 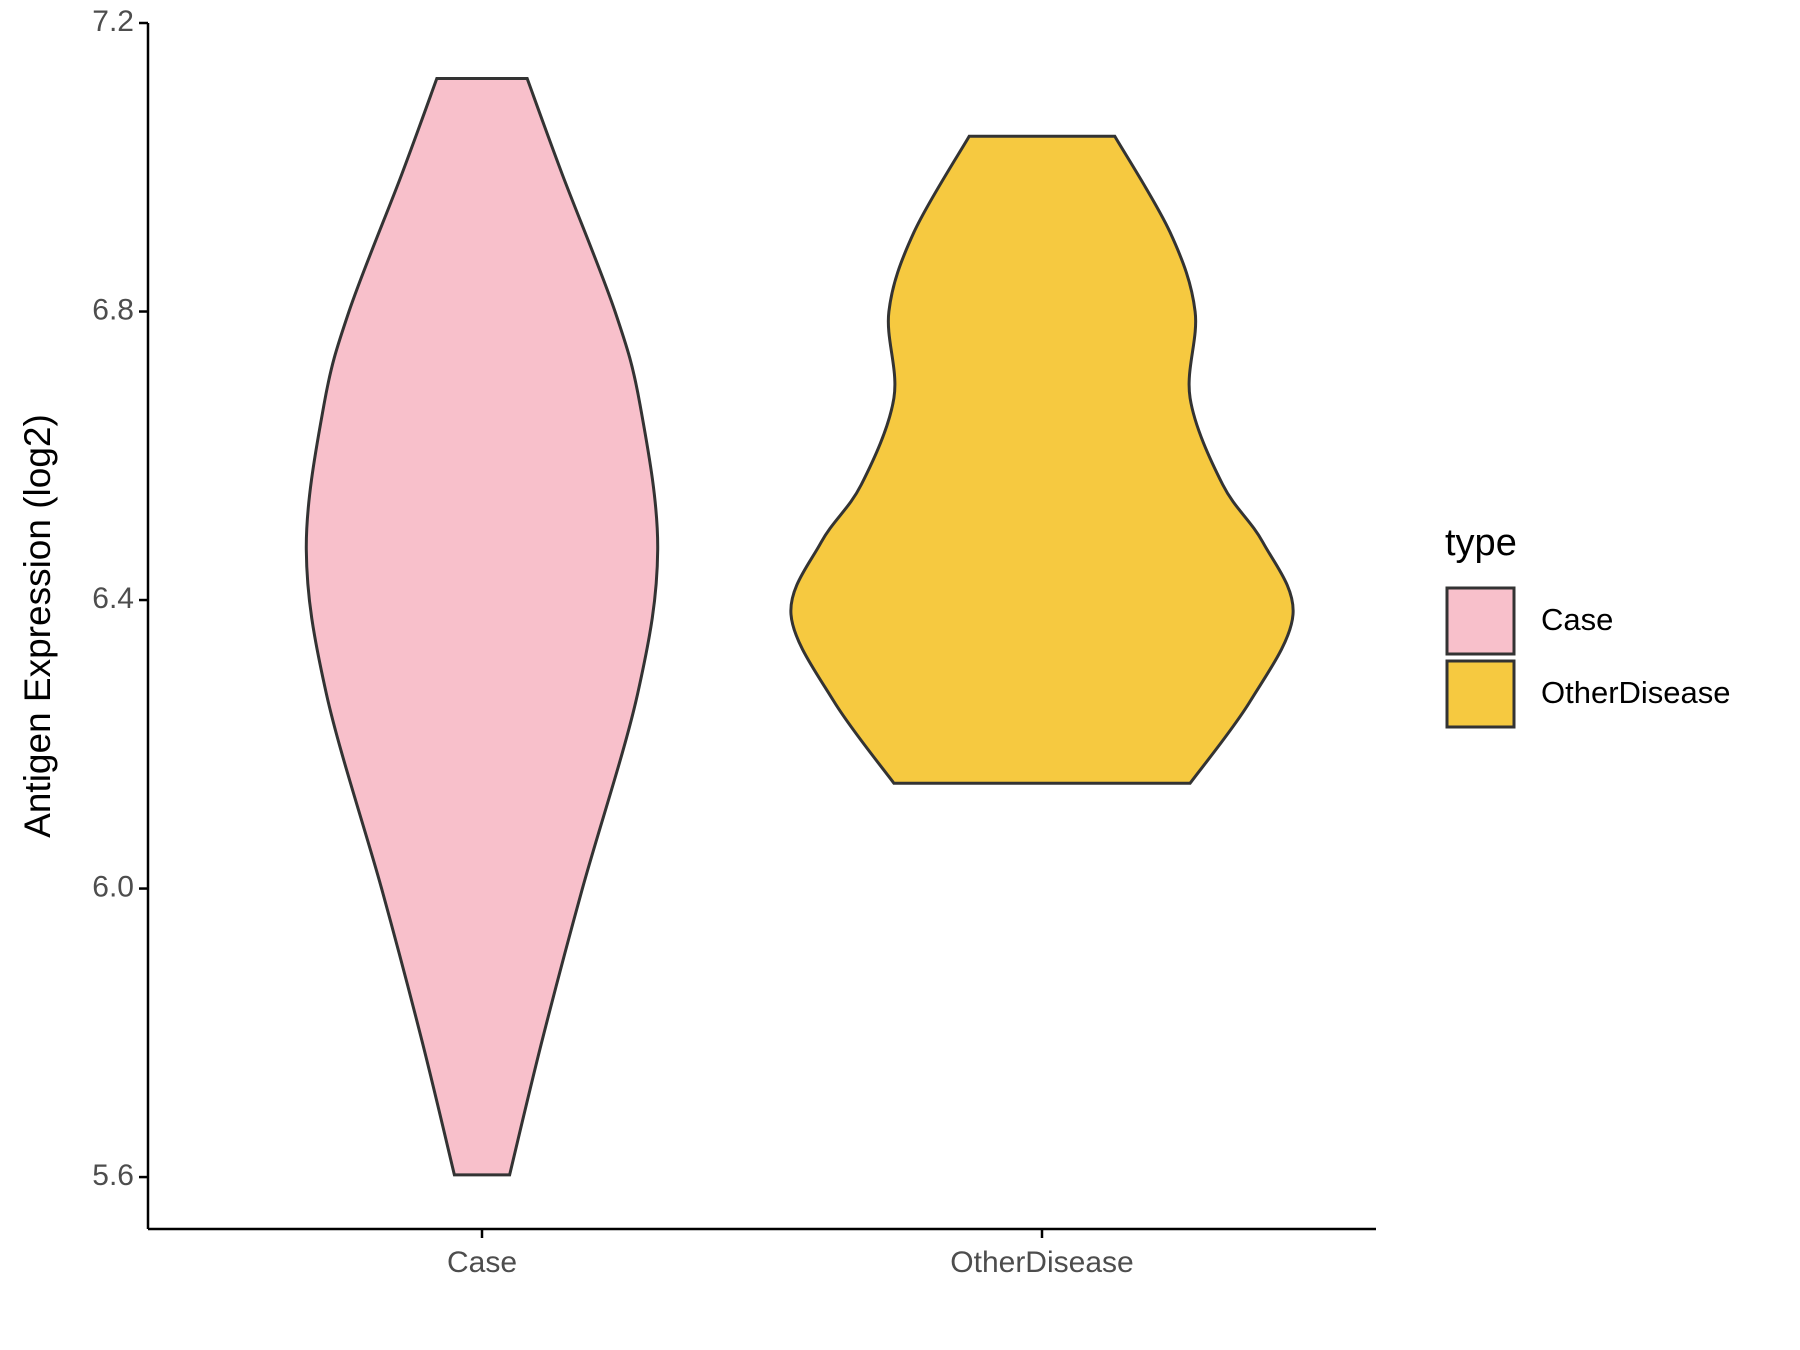 I want to click on y-tick-label: 6.8, so click(x=113, y=309).